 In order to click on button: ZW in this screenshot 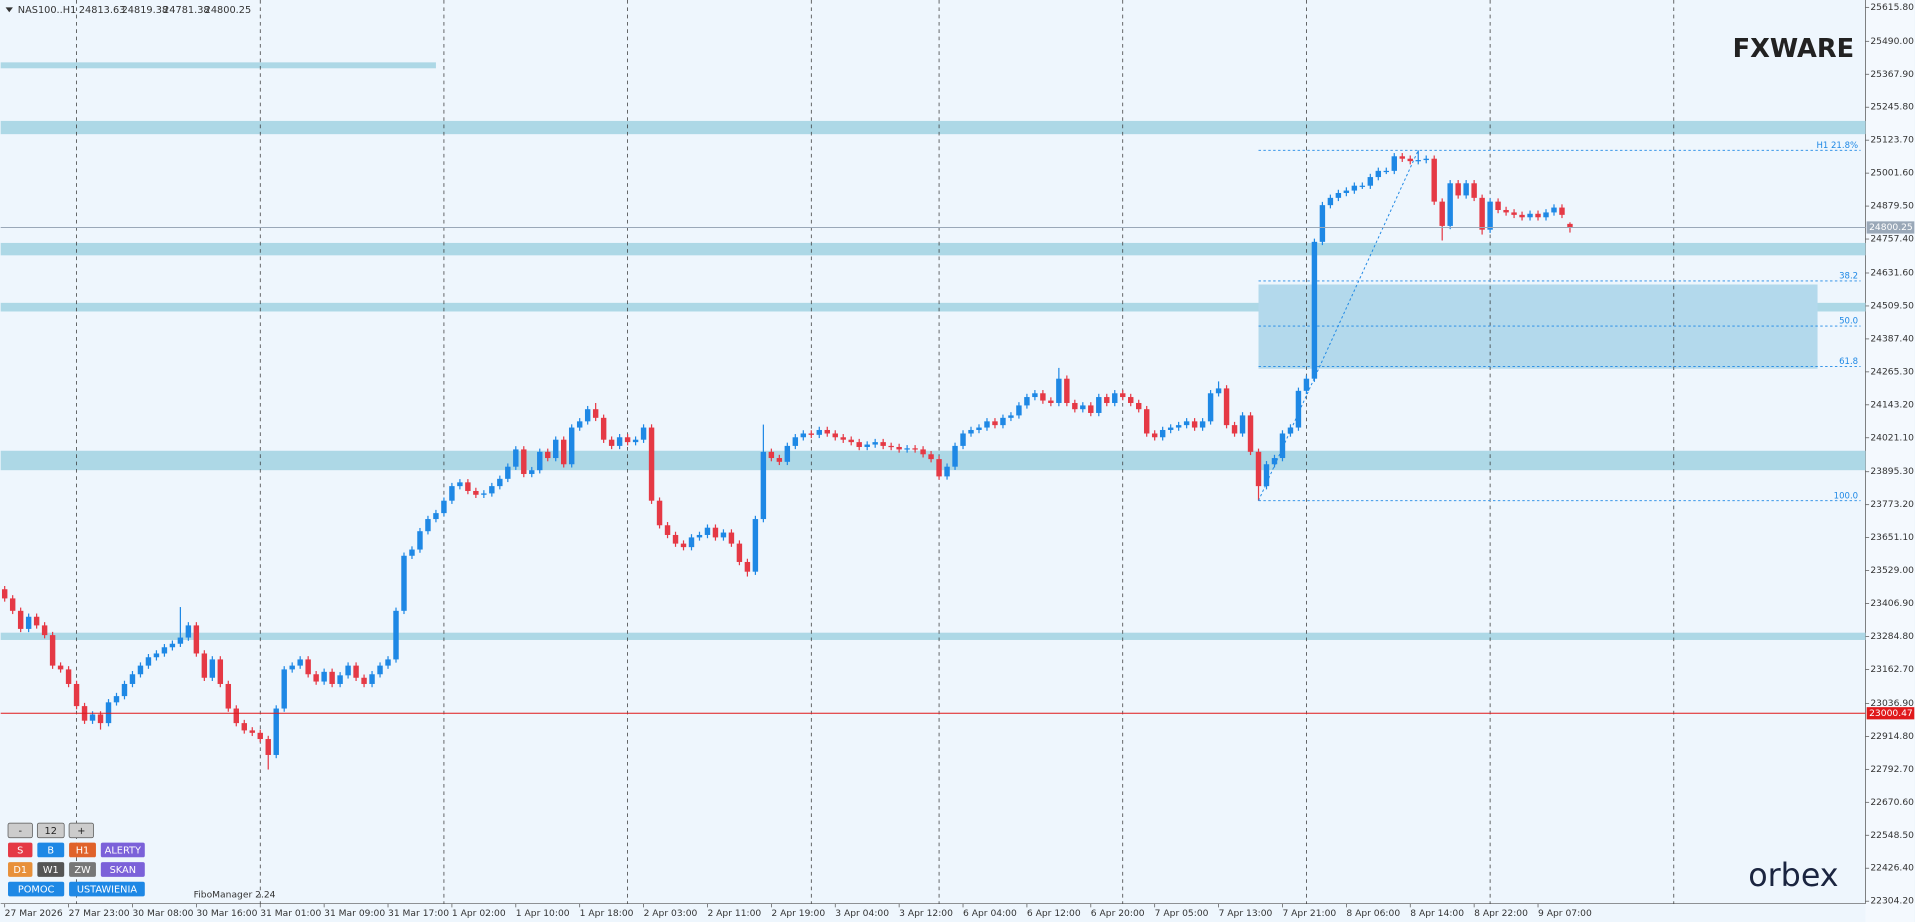, I will do `click(82, 869)`.